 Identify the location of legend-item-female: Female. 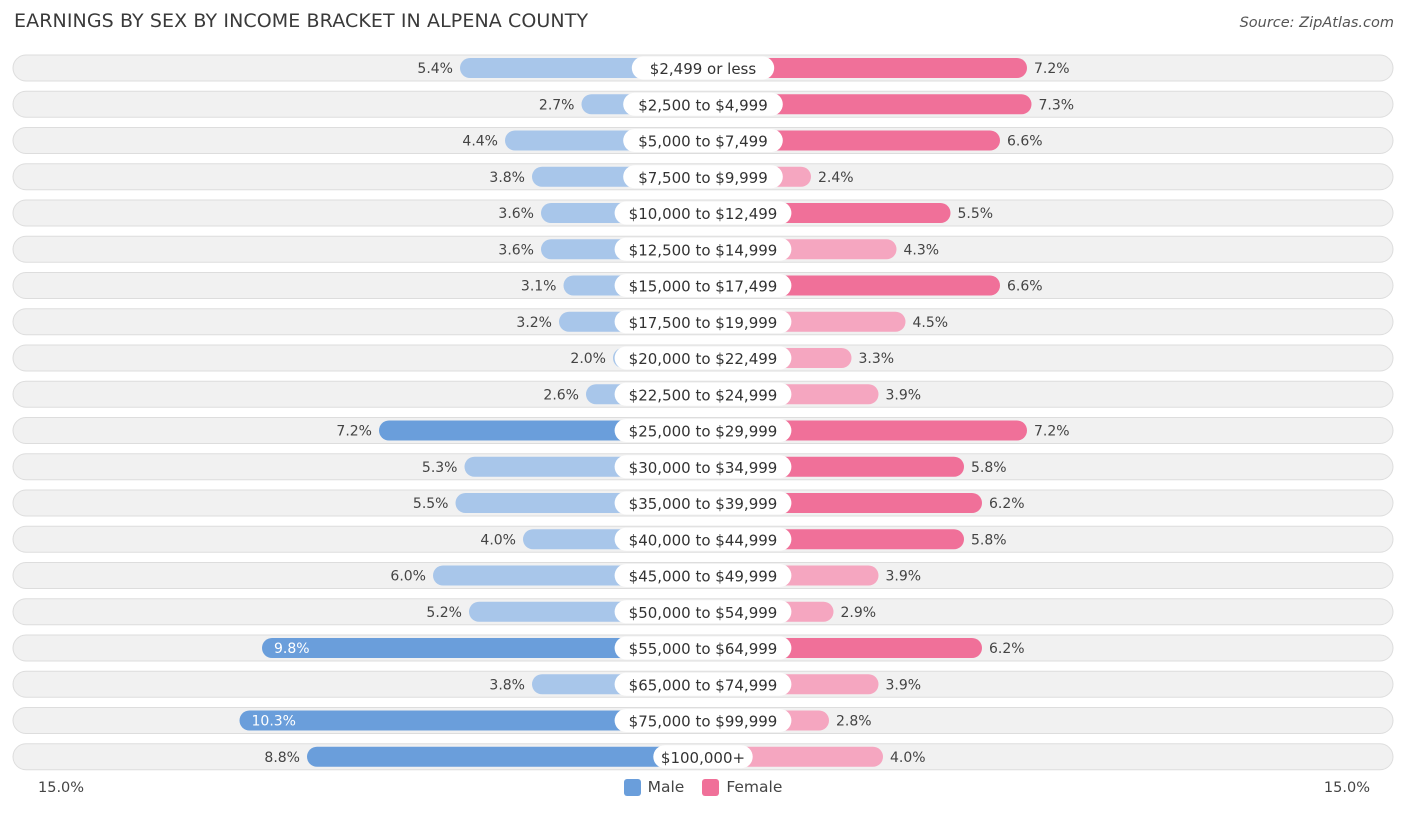
(742, 787).